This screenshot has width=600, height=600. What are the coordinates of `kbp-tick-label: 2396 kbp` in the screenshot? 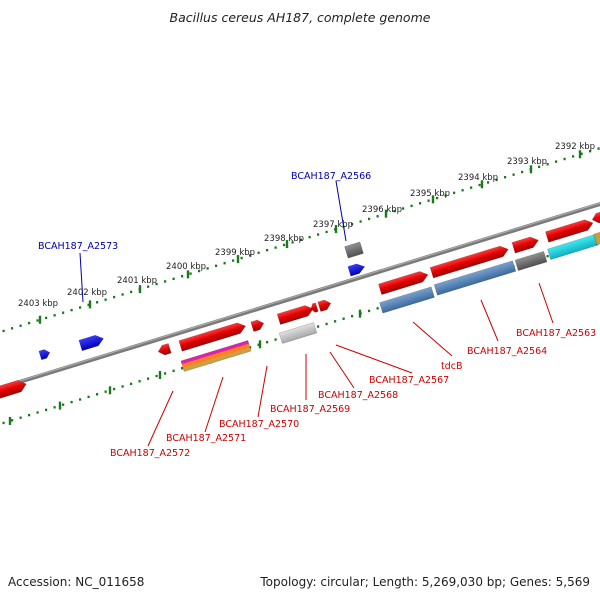 It's located at (382, 210).